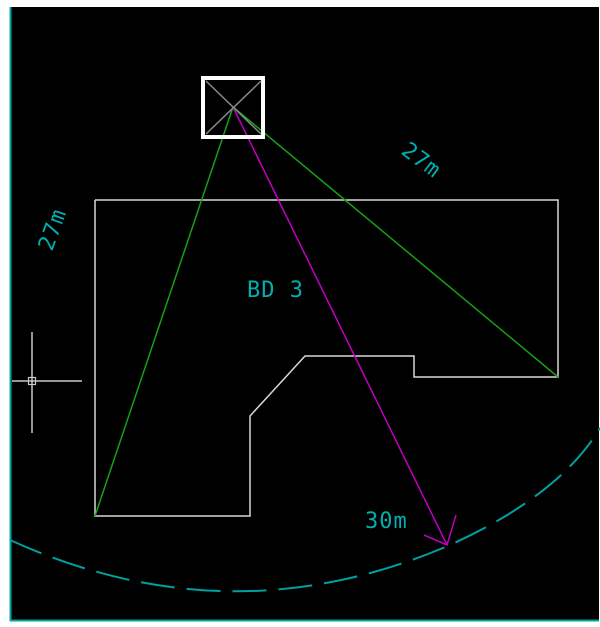 This screenshot has height=627, width=600. Describe the element at coordinates (32, 381) in the screenshot. I see `cursor-pickbox` at that location.